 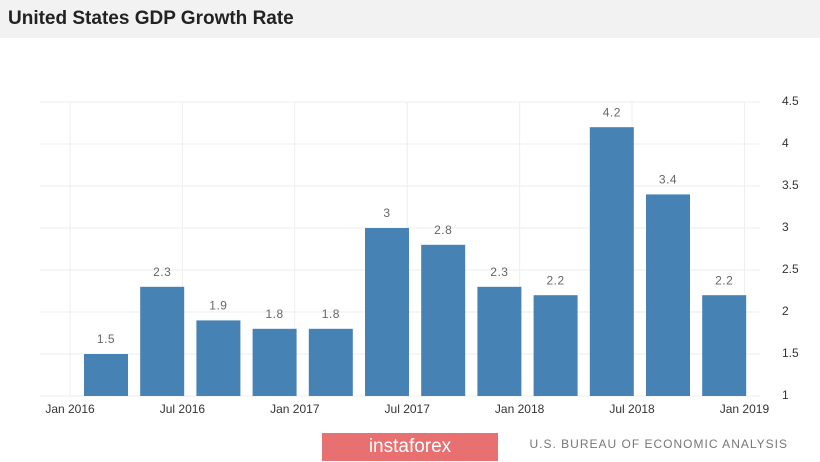 I want to click on data-label: 4.2, so click(x=612, y=112).